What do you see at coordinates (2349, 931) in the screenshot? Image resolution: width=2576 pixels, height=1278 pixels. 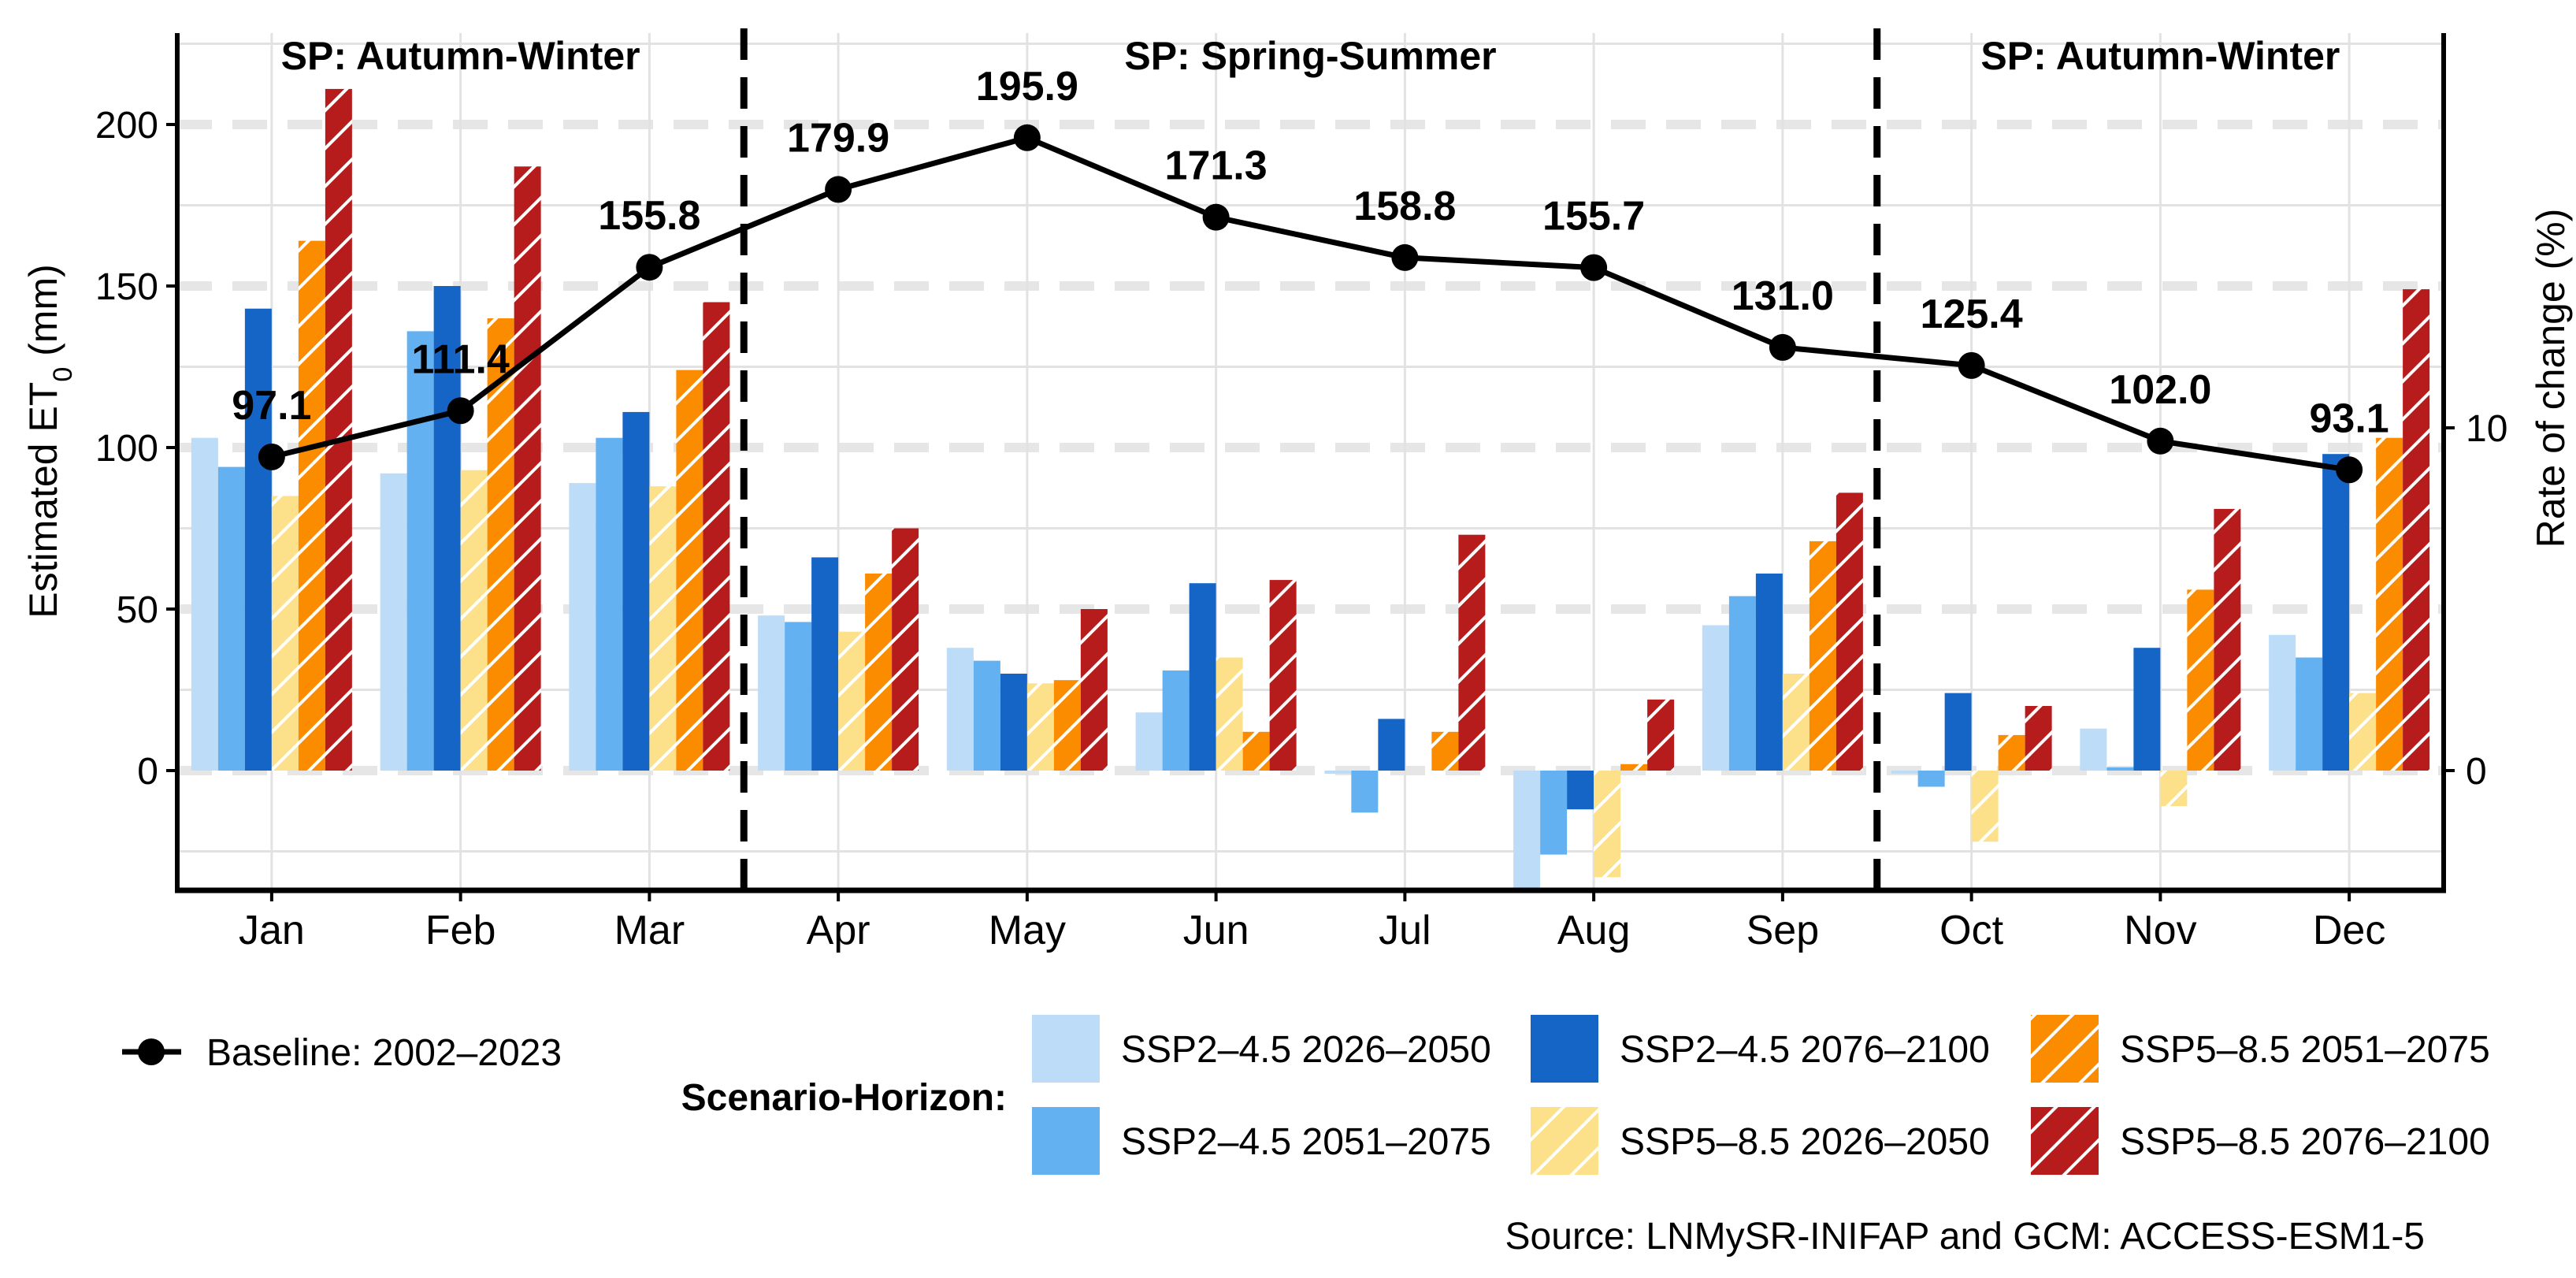 I see `x-tick-label: Dec` at bounding box center [2349, 931].